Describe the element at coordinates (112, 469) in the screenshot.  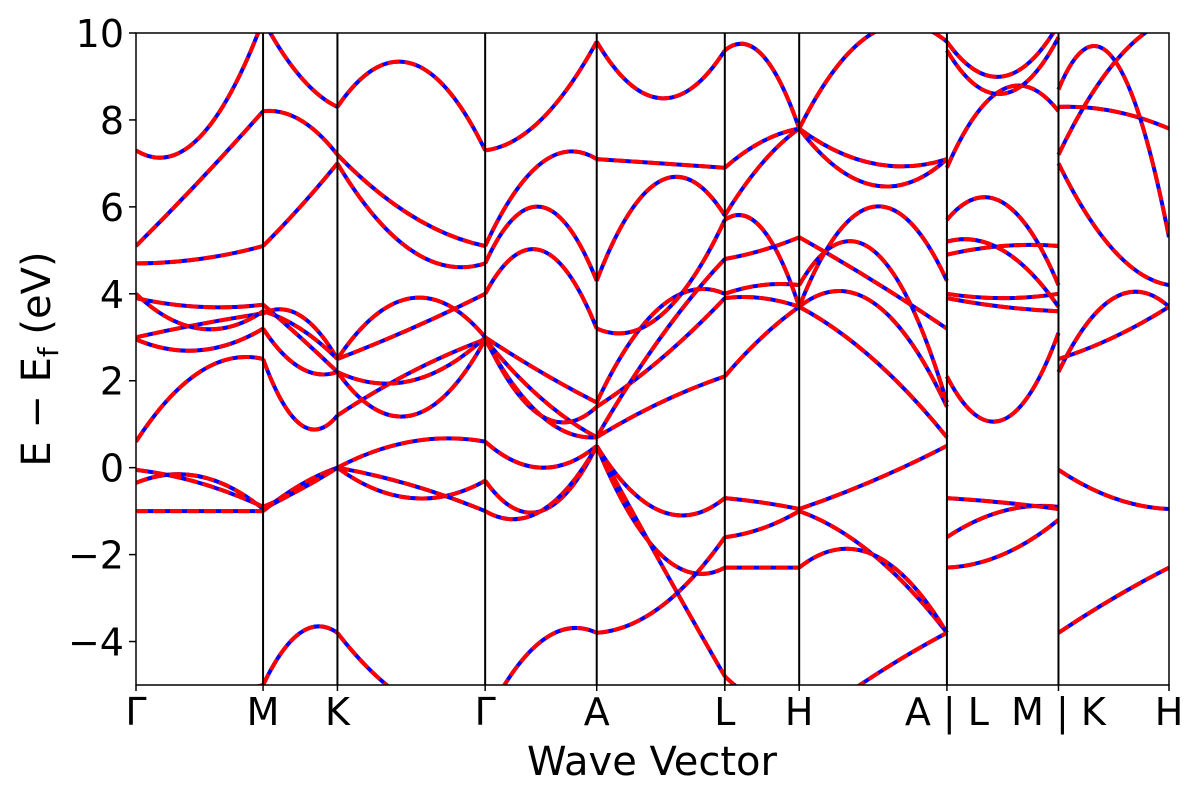
I see `y-tick-label: 0` at that location.